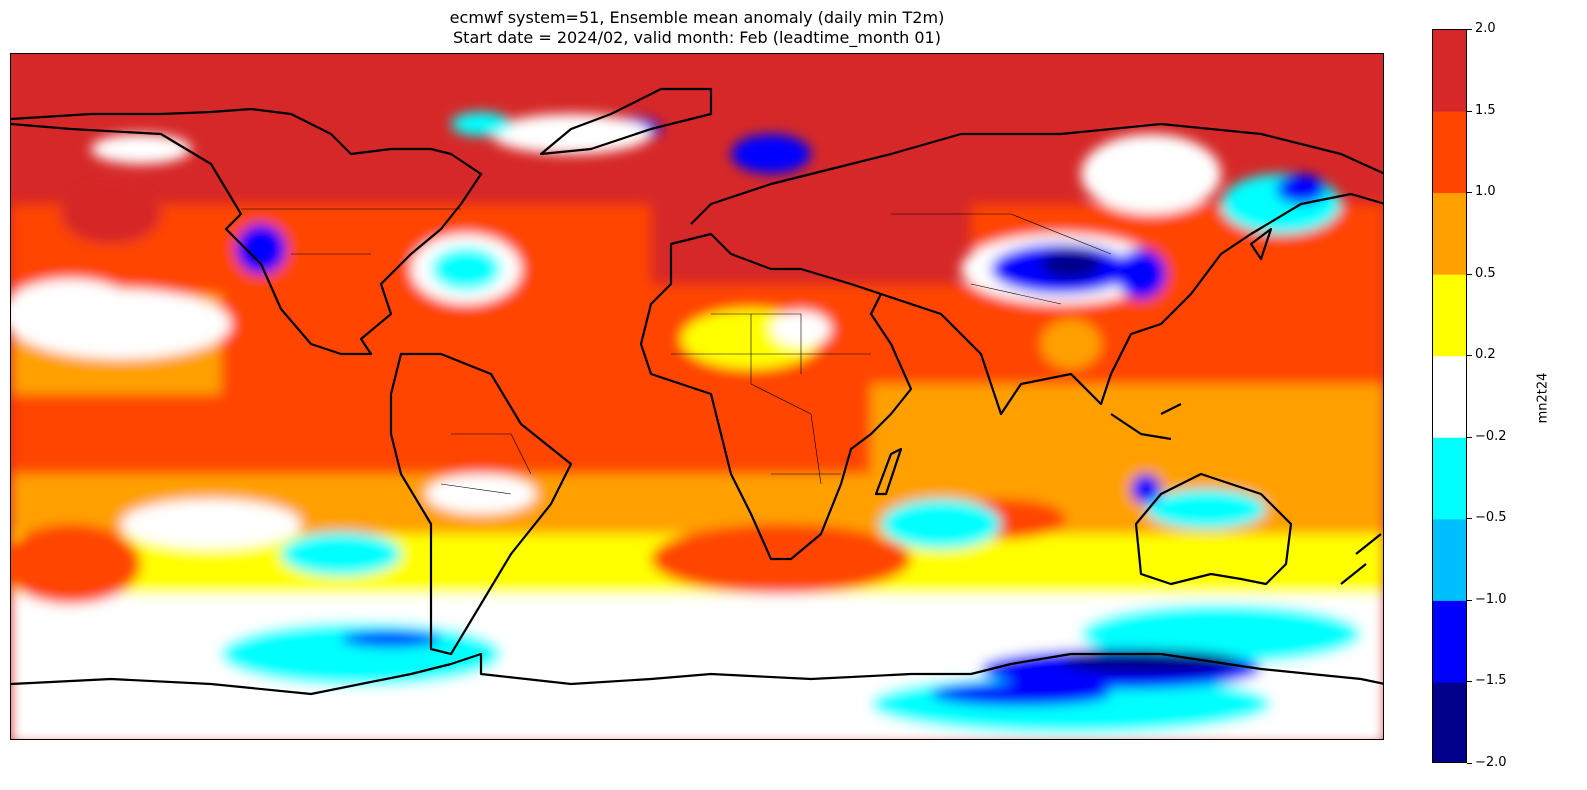 The width and height of the screenshot is (1587, 790). What do you see at coordinates (1485, 192) in the screenshot?
I see `colorbar-tick-label: 1.0` at bounding box center [1485, 192].